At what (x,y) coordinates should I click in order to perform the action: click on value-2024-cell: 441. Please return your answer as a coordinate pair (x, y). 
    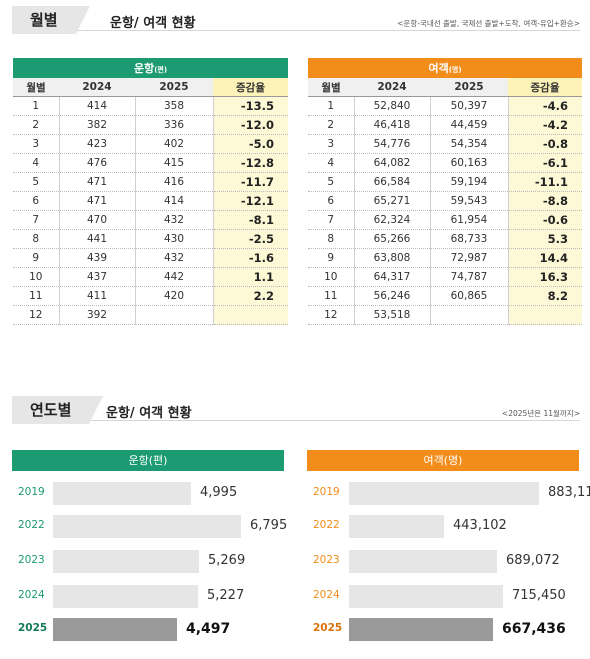
    Looking at the image, I should click on (96, 239).